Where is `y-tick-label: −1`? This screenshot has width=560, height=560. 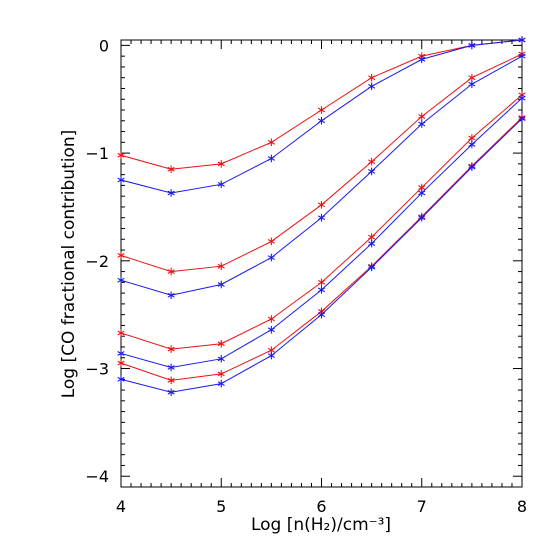 y-tick-label: −1 is located at coordinates (97, 153).